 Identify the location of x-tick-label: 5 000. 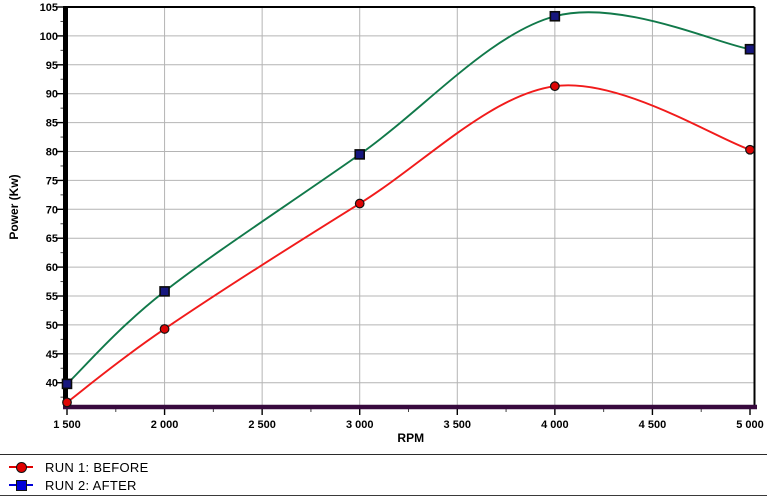
(750, 425).